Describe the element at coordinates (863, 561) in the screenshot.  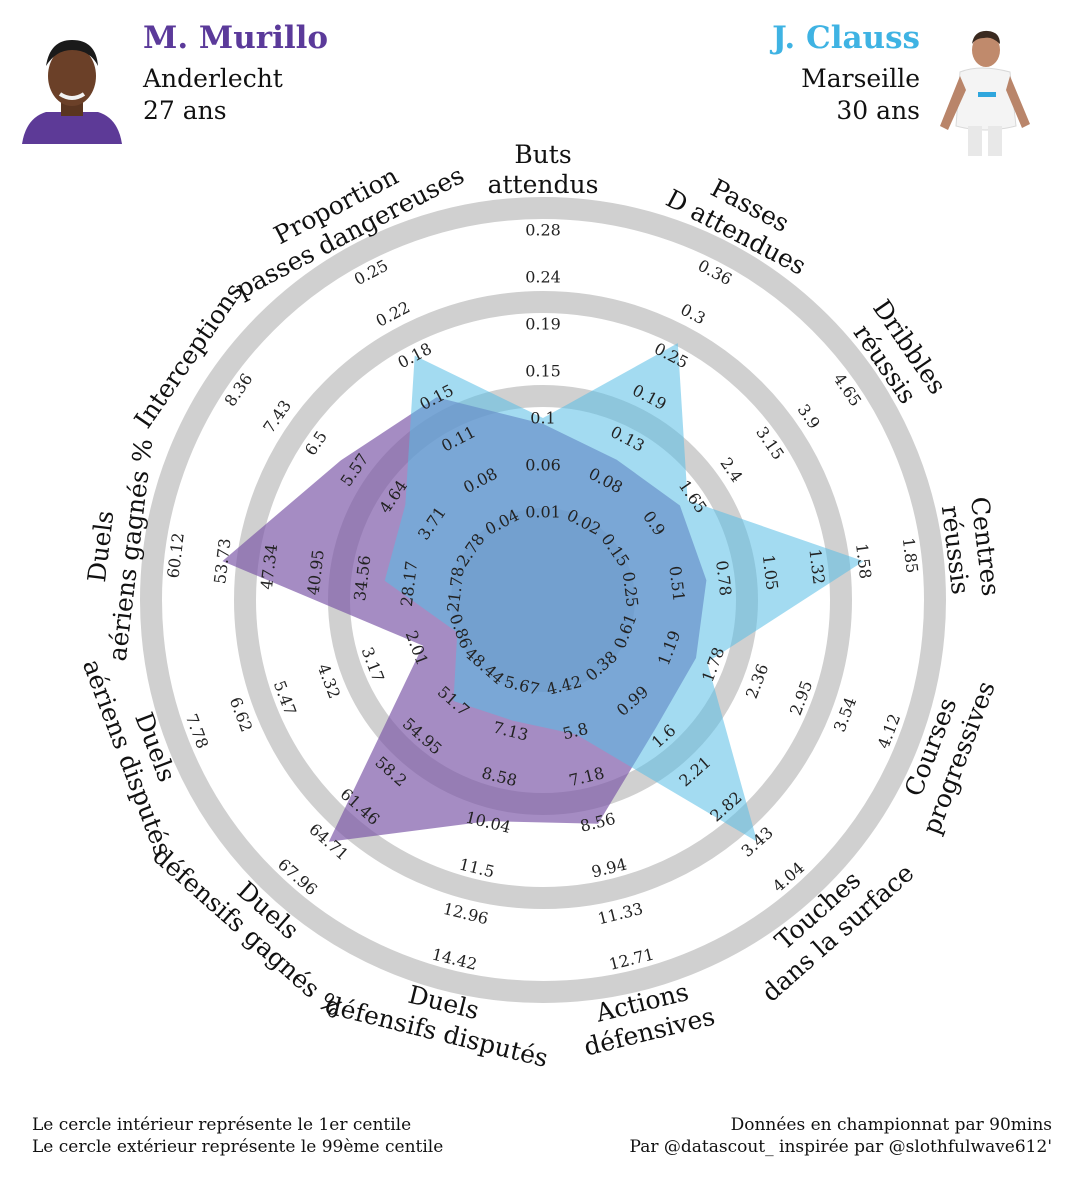
I see `tick-label: 1.58` at that location.